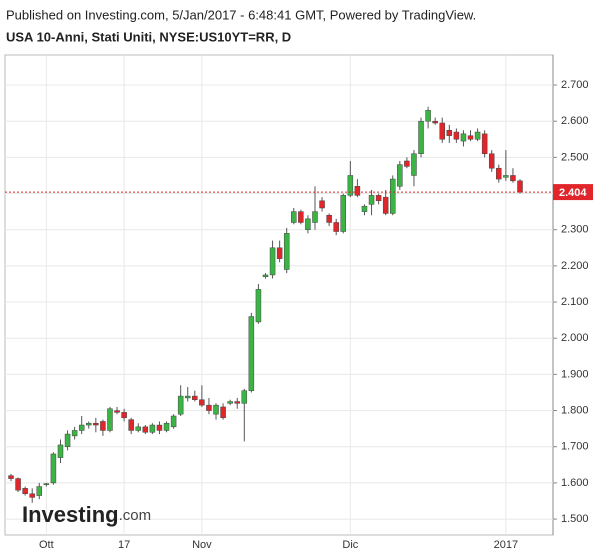 This screenshot has height=556, width=598. I want to click on logo-suffix: .com, so click(135, 515).